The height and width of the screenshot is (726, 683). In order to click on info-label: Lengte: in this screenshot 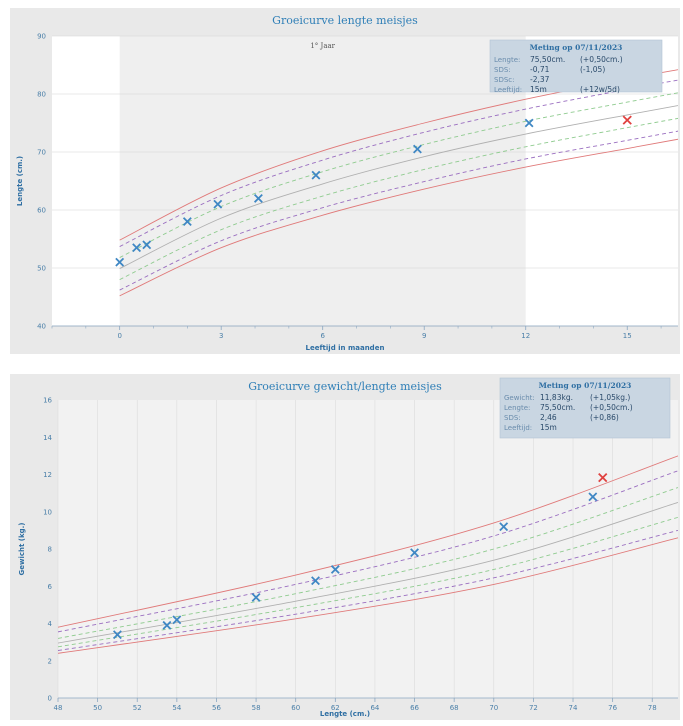, I will do `click(517, 408)`.